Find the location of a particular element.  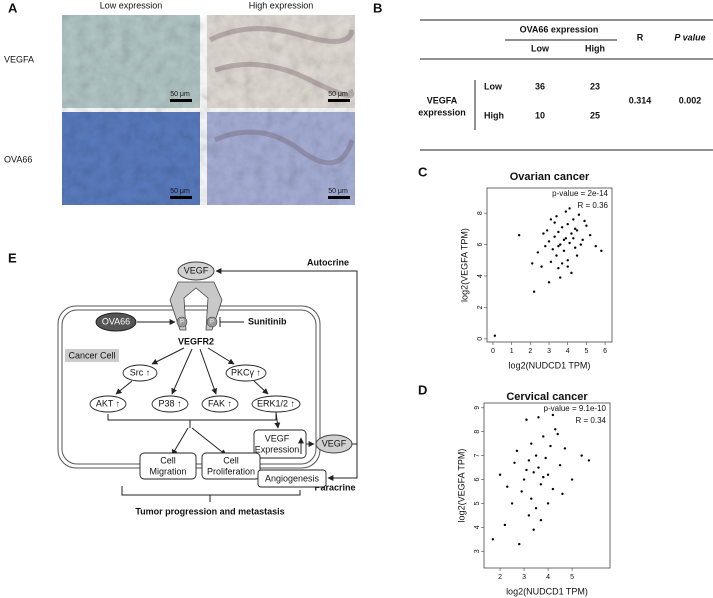

annotation: p-value = 2e-14 is located at coordinates (580, 193).